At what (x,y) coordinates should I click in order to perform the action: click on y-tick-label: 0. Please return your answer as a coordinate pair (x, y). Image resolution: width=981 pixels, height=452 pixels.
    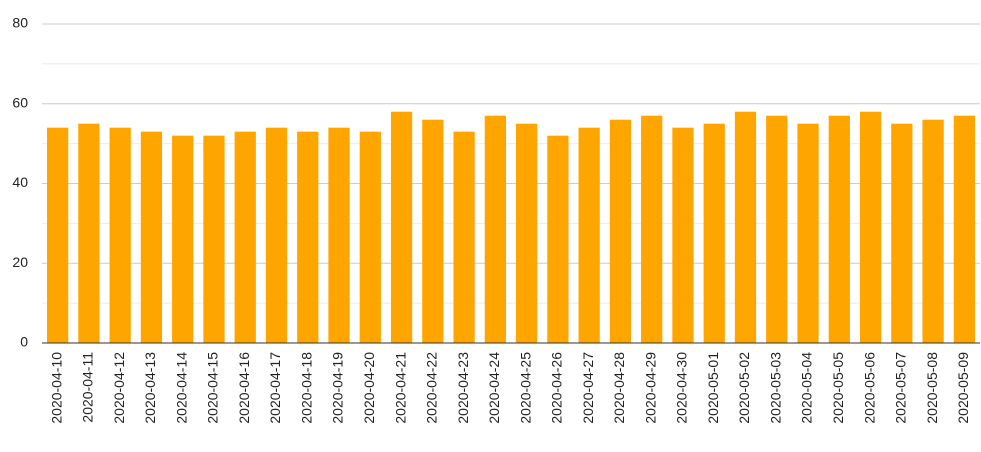
    Looking at the image, I should click on (24, 342).